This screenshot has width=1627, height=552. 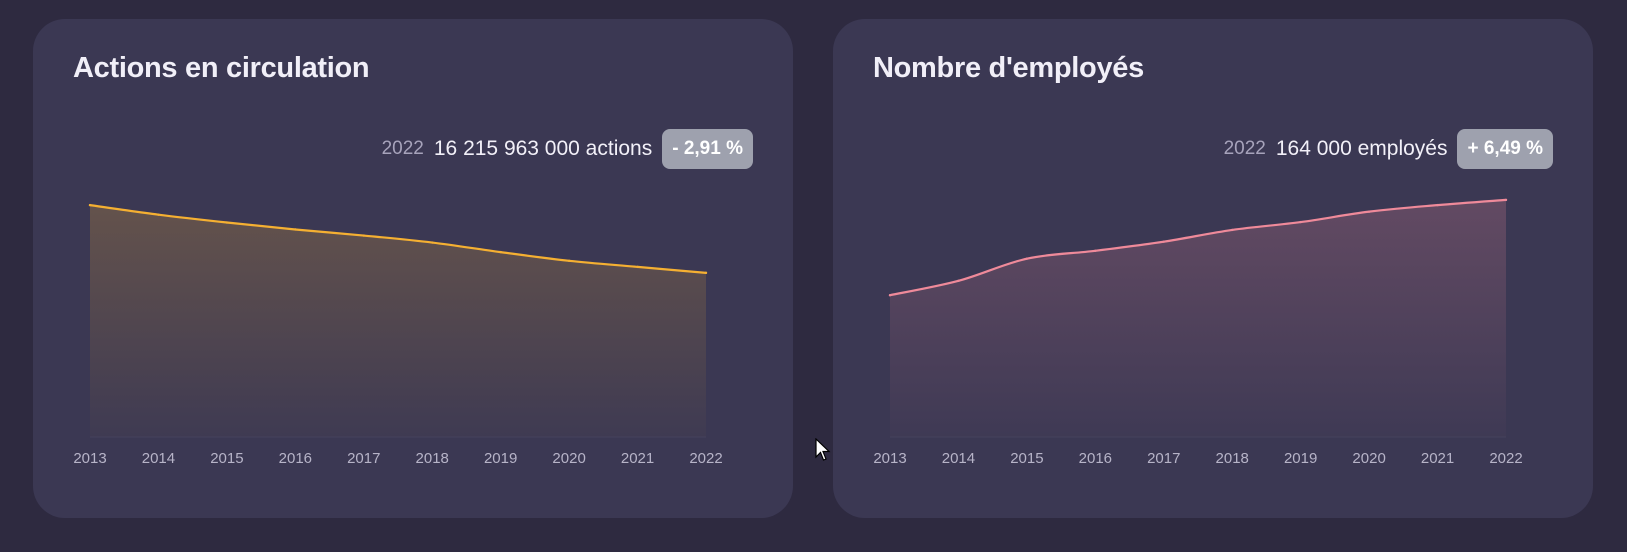 What do you see at coordinates (221, 68) in the screenshot?
I see `chart-title: Actions en circulation` at bounding box center [221, 68].